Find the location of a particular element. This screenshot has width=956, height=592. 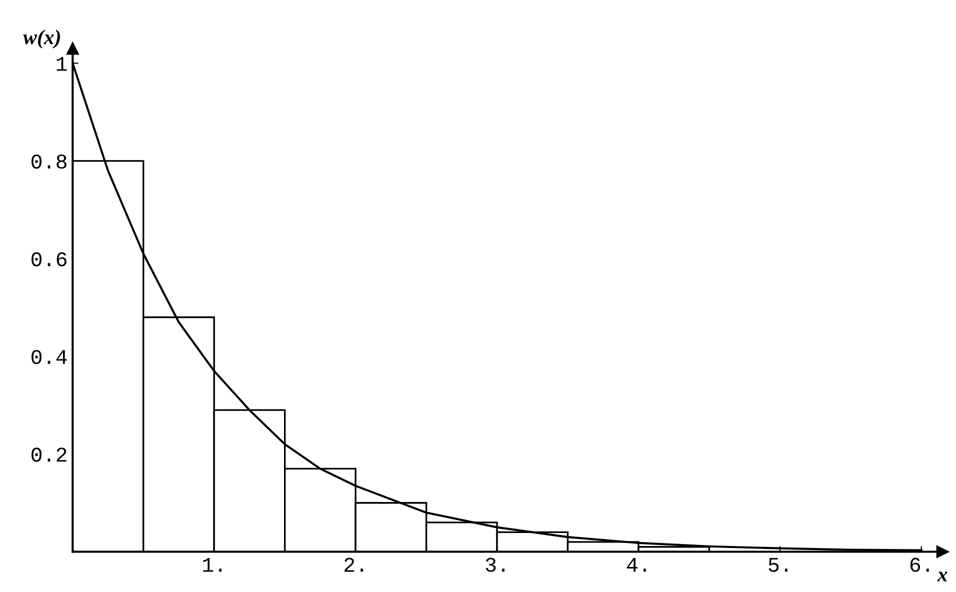

x-axis-title: x is located at coordinates (942, 577).